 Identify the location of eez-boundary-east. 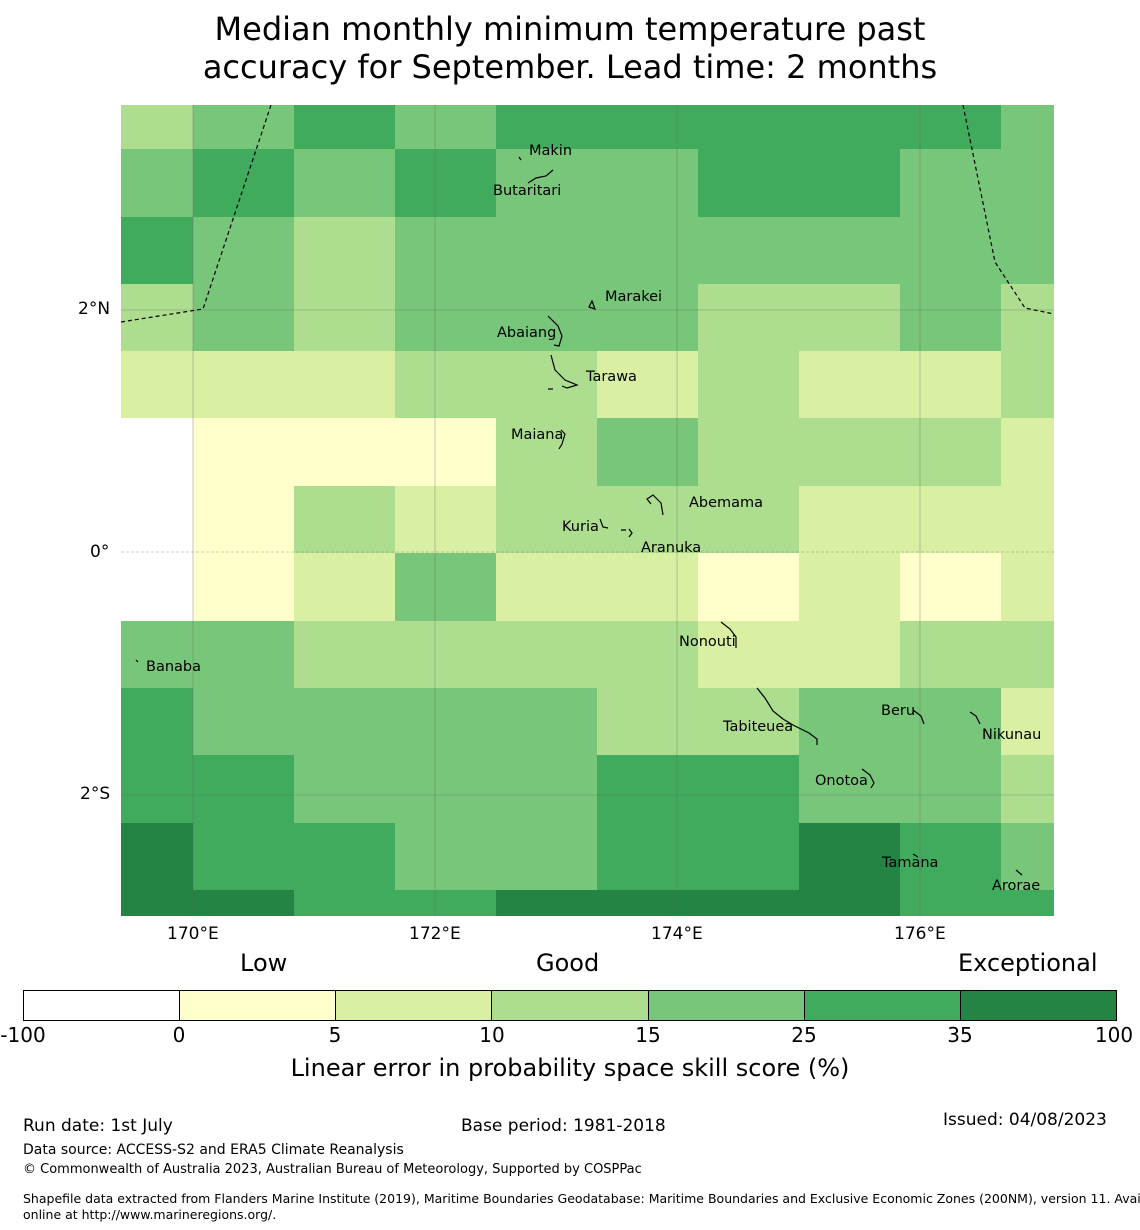
(1008, 210).